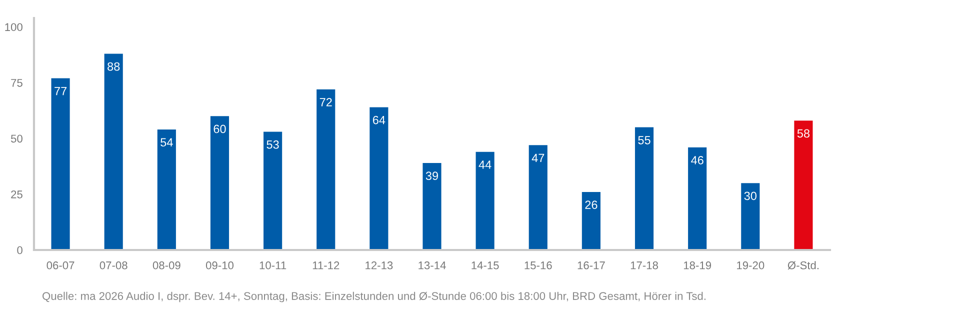 This screenshot has width=960, height=310. I want to click on x-tick-label: 16-17, so click(591, 265).